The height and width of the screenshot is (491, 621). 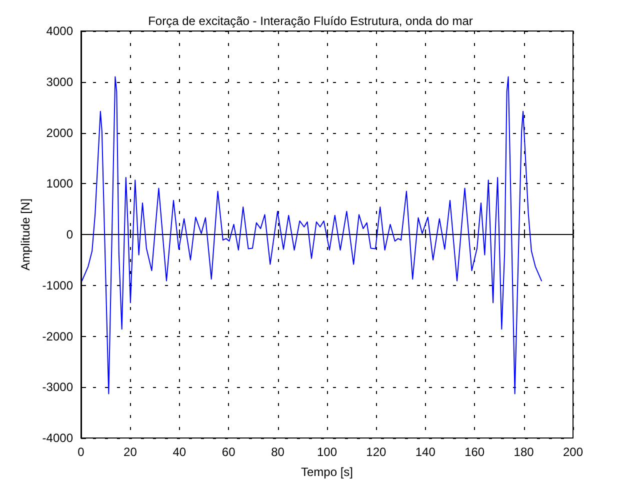 What do you see at coordinates (229, 452) in the screenshot?
I see `x-tick-label: 60` at bounding box center [229, 452].